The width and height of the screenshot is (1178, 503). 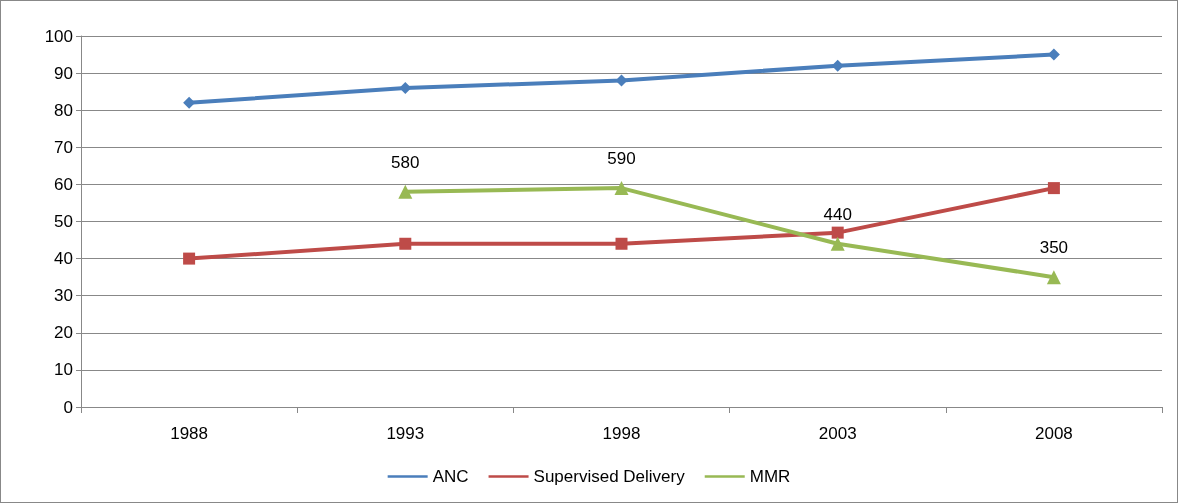 I want to click on y-tick-label: 90, so click(x=63, y=73).